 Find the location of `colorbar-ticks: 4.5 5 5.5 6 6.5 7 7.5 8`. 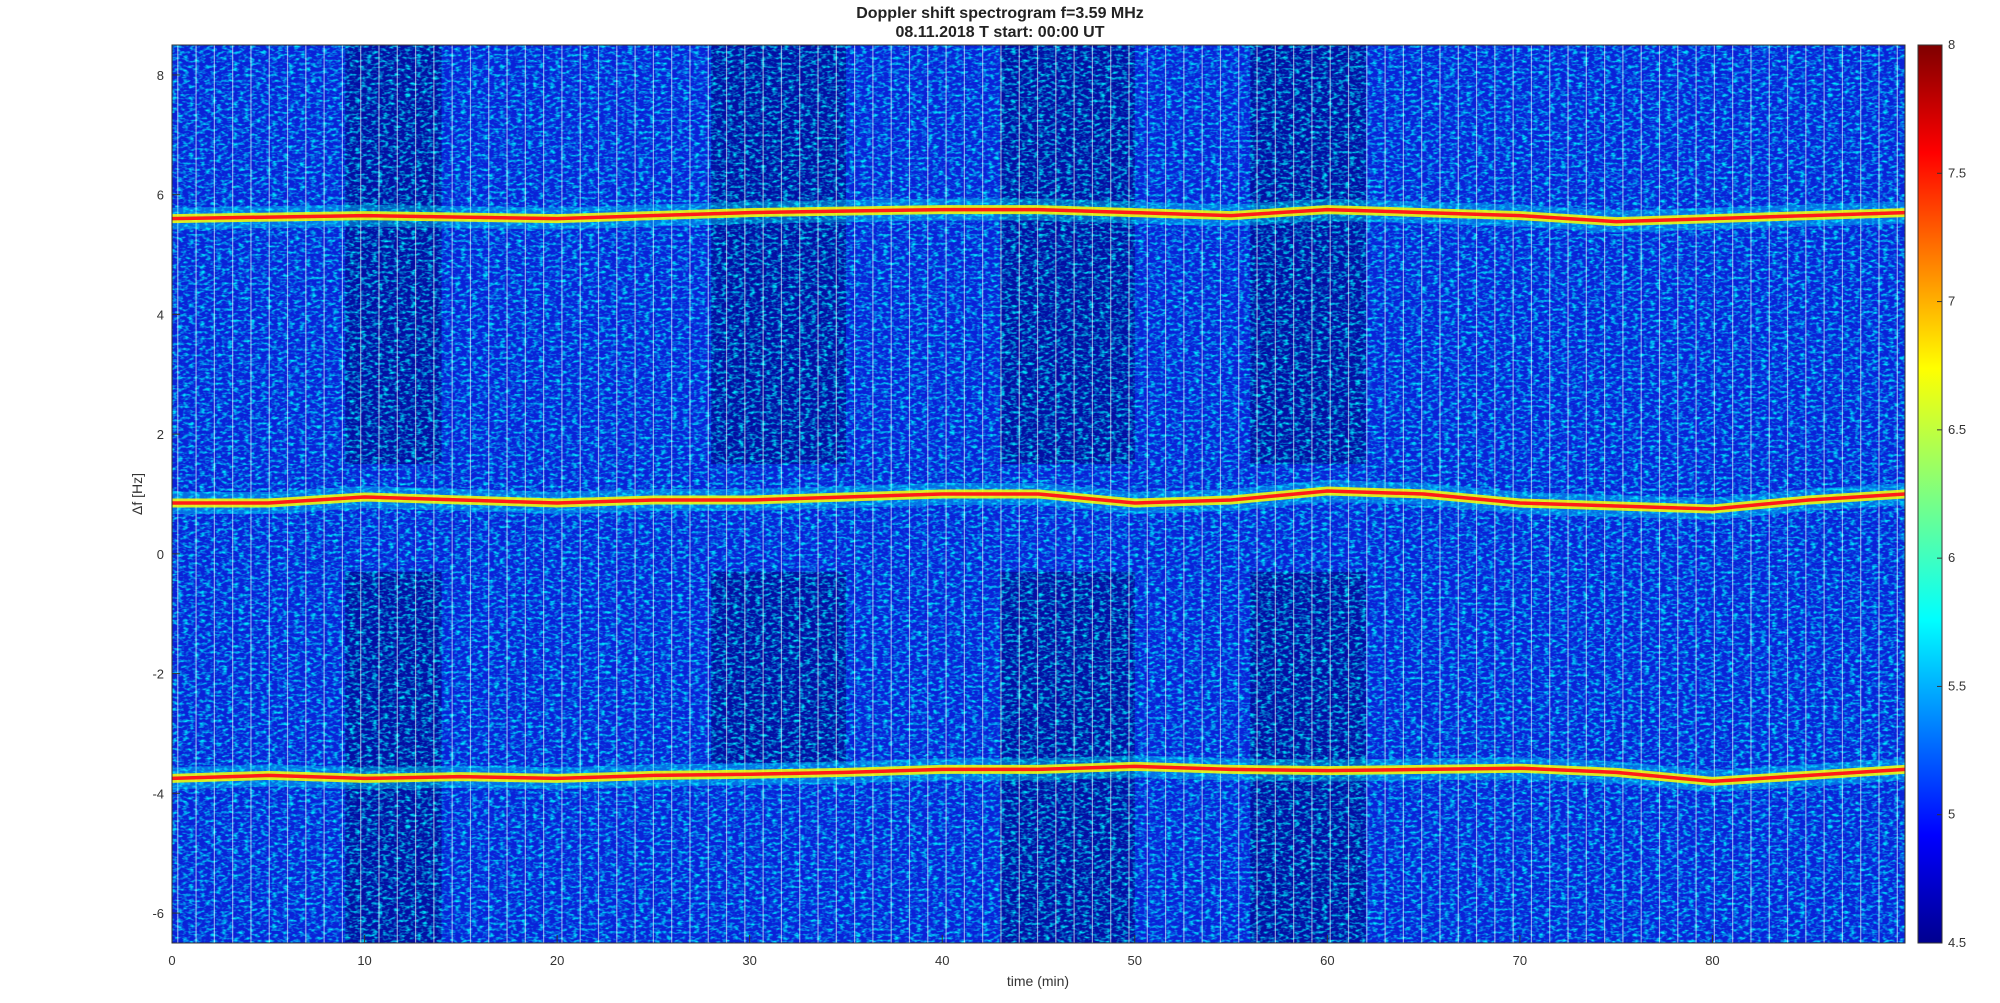

colorbar-ticks: 4.5 5 5.5 6 6.5 7 7.5 8 is located at coordinates (1951, 493).